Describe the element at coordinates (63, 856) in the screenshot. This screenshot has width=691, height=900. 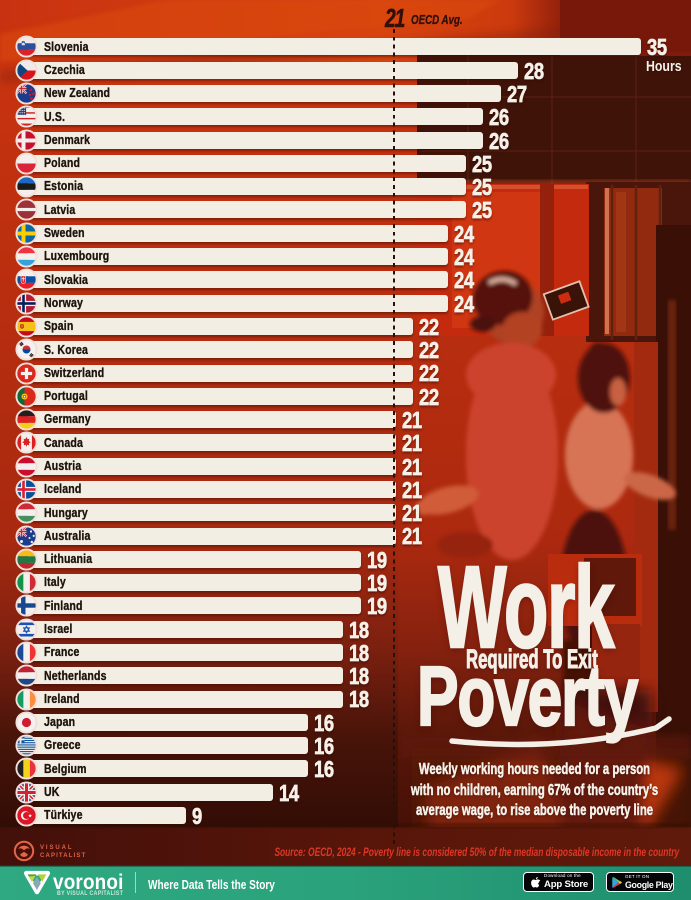
I see `svg-text: CAPITALIST` at that location.